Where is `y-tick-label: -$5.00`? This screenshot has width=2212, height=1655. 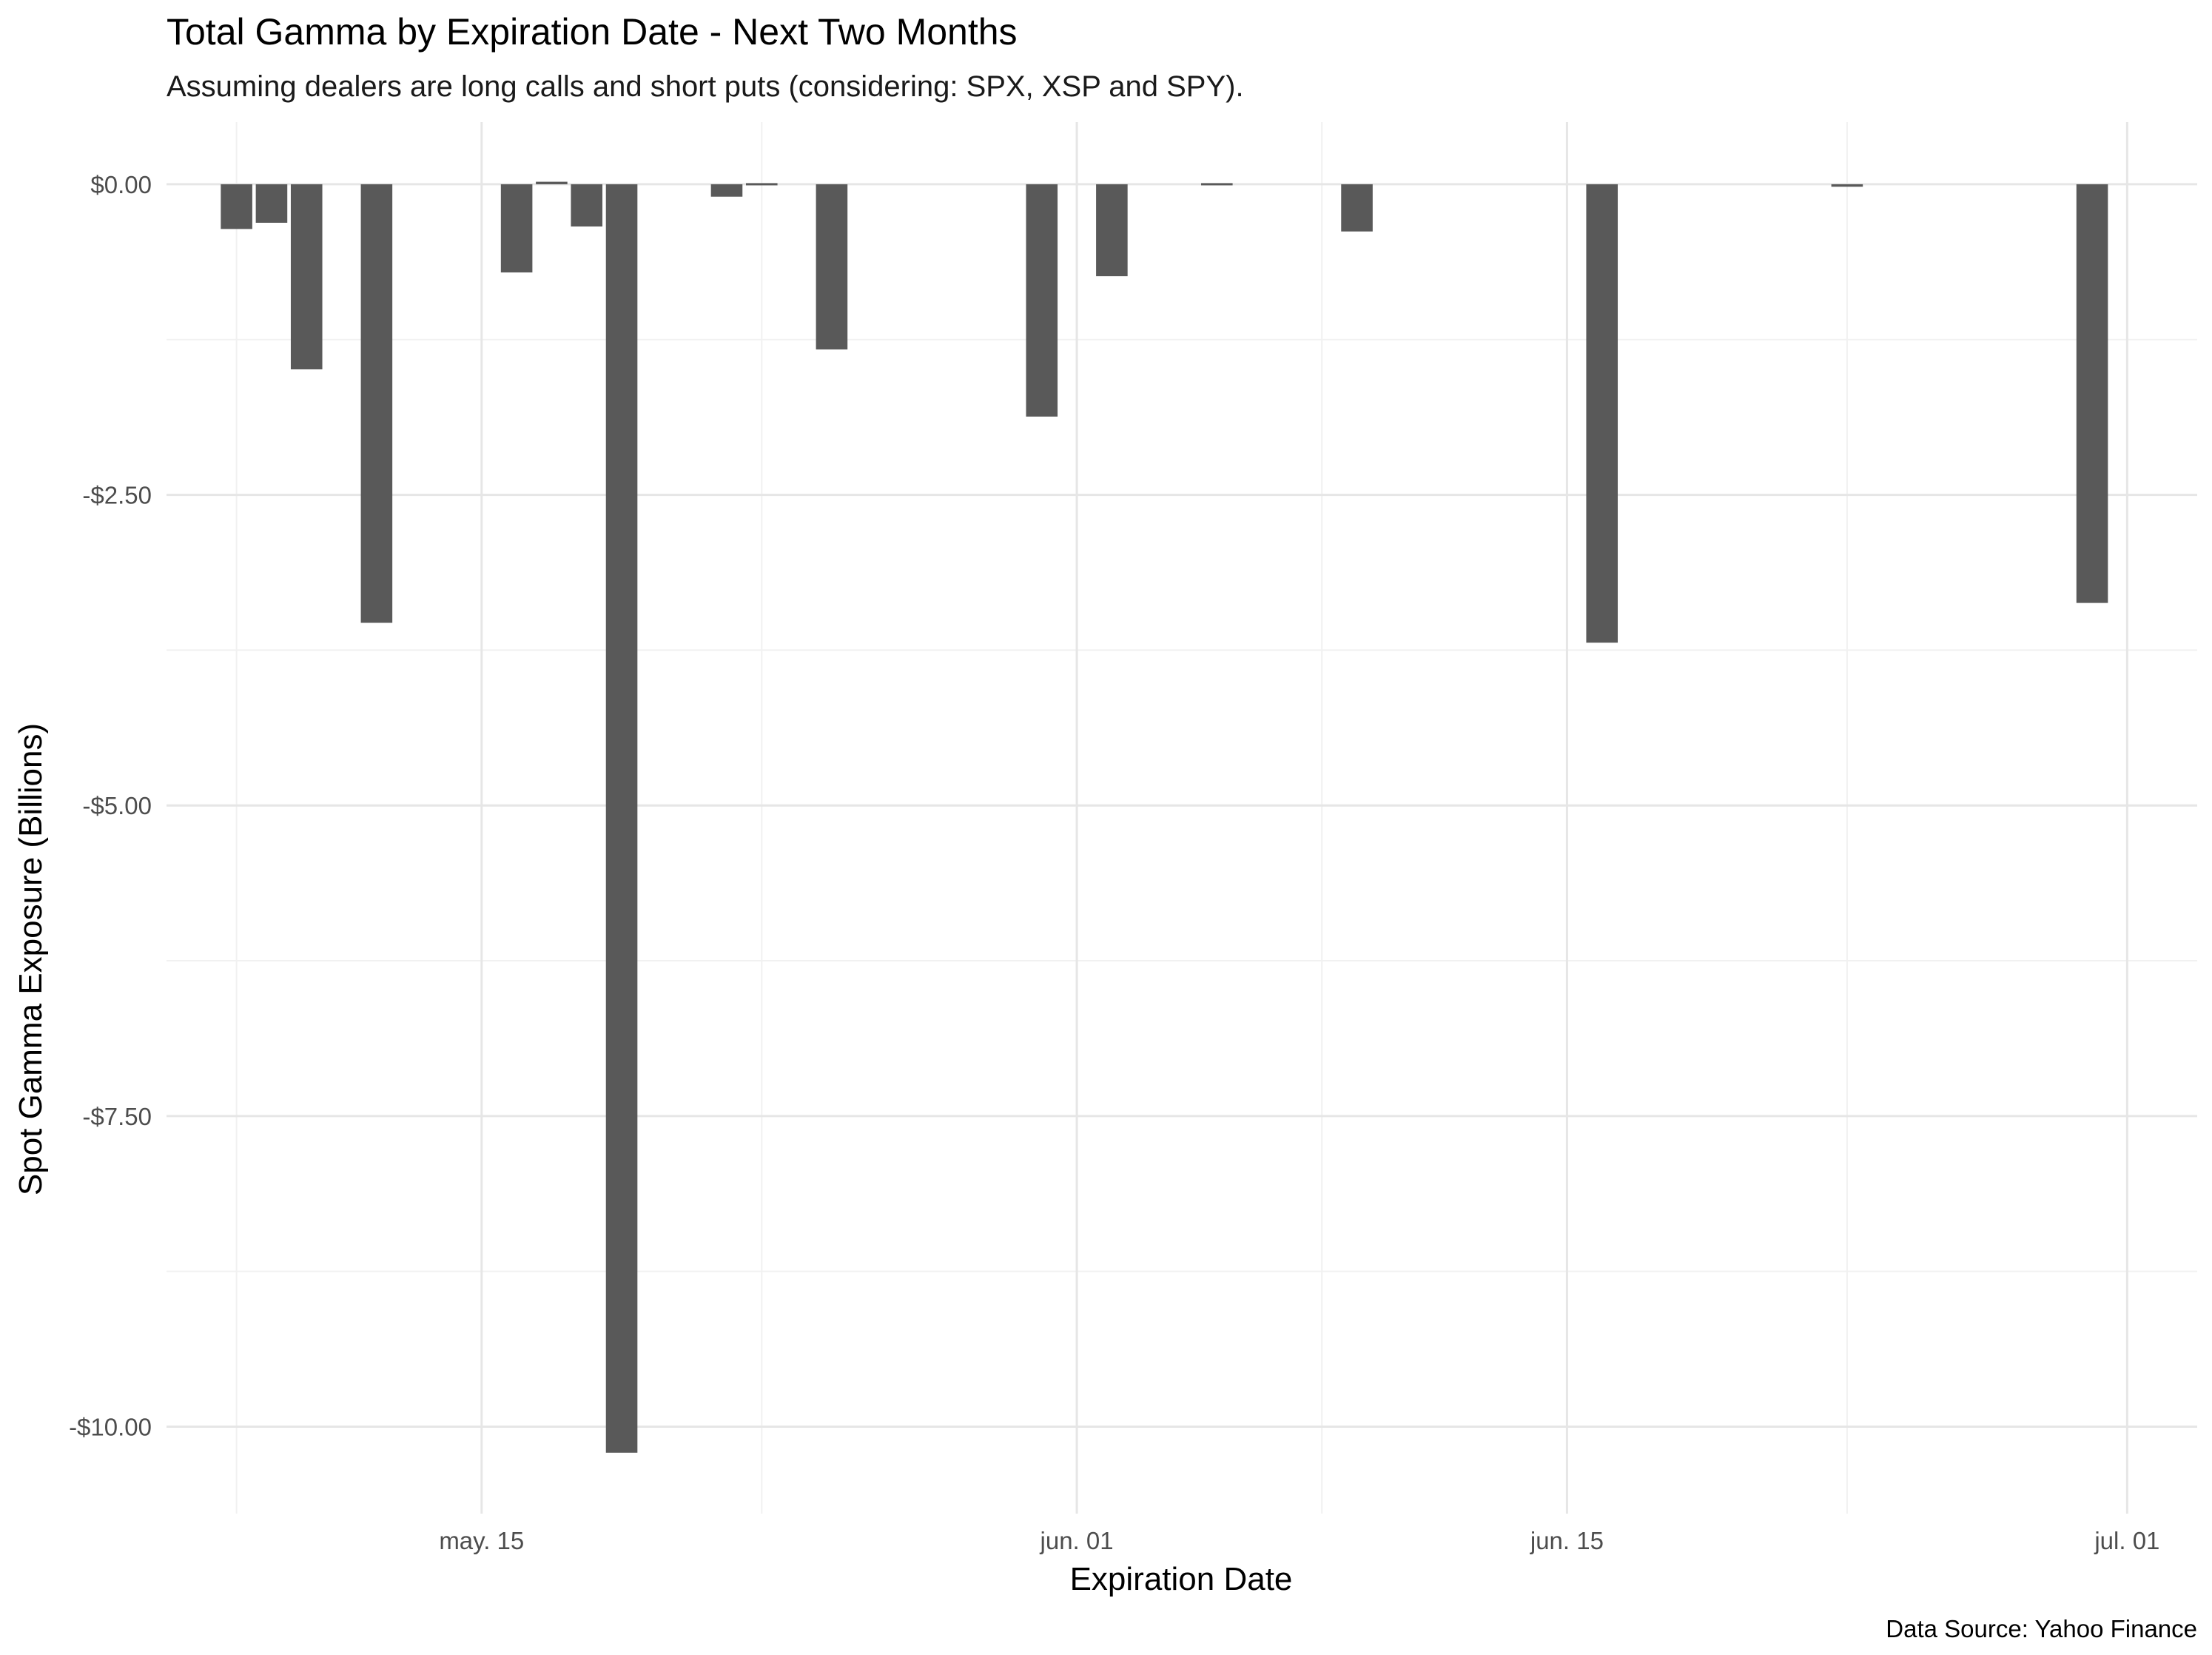 y-tick-label: -$5.00 is located at coordinates (117, 805).